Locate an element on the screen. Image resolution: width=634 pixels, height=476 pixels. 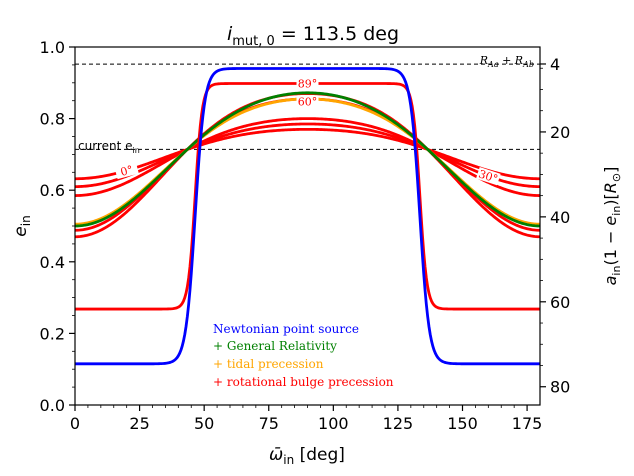
legend-item-rotational: + rotational bulge precession is located at coordinates (303, 382).